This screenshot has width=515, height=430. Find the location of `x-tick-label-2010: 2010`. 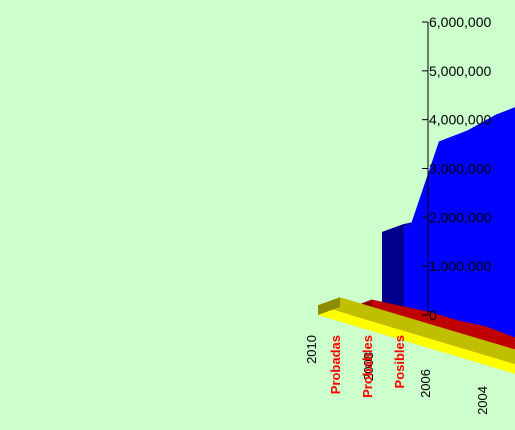

x-tick-label-2010: 2010 is located at coordinates (311, 349).